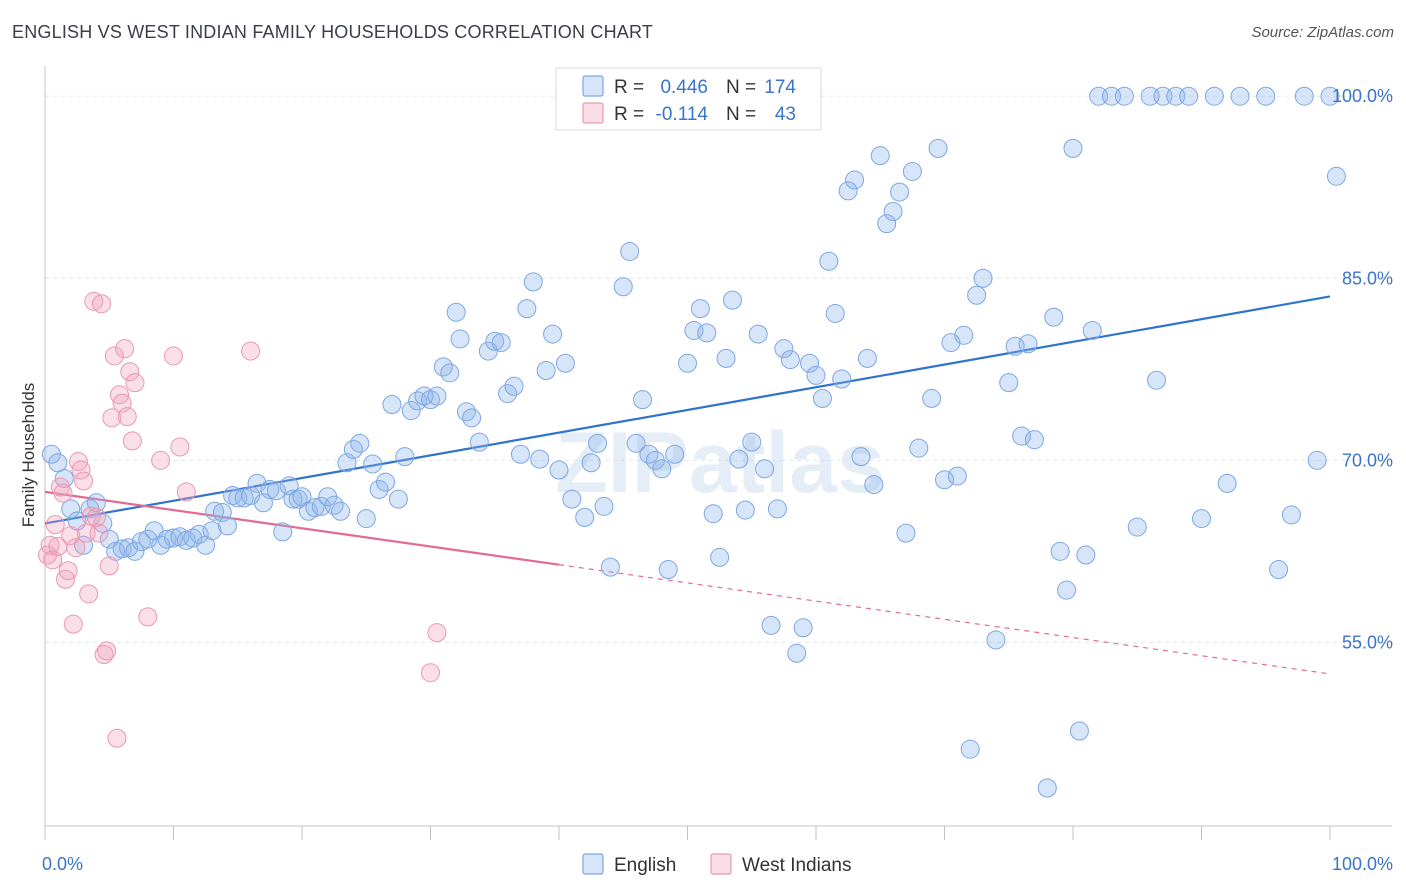 This screenshot has height=892, width=1406. What do you see at coordinates (1367, 642) in the screenshot?
I see `y-tick-label: 55.0%` at bounding box center [1367, 642].